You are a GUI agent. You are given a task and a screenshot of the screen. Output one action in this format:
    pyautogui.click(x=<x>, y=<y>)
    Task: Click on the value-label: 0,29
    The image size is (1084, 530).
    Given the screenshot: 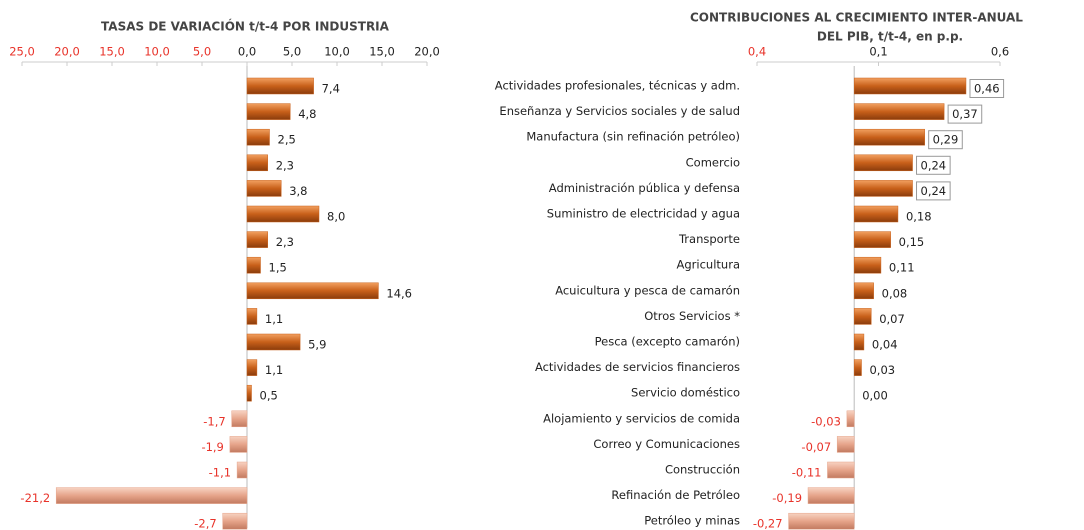 What is the action you would take?
    pyautogui.click(x=946, y=140)
    